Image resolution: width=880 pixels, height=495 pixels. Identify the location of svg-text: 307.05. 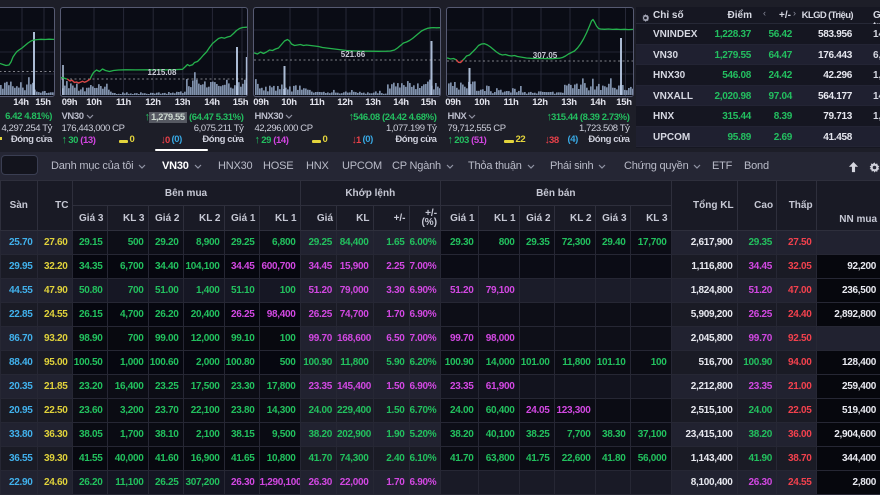
(544, 55).